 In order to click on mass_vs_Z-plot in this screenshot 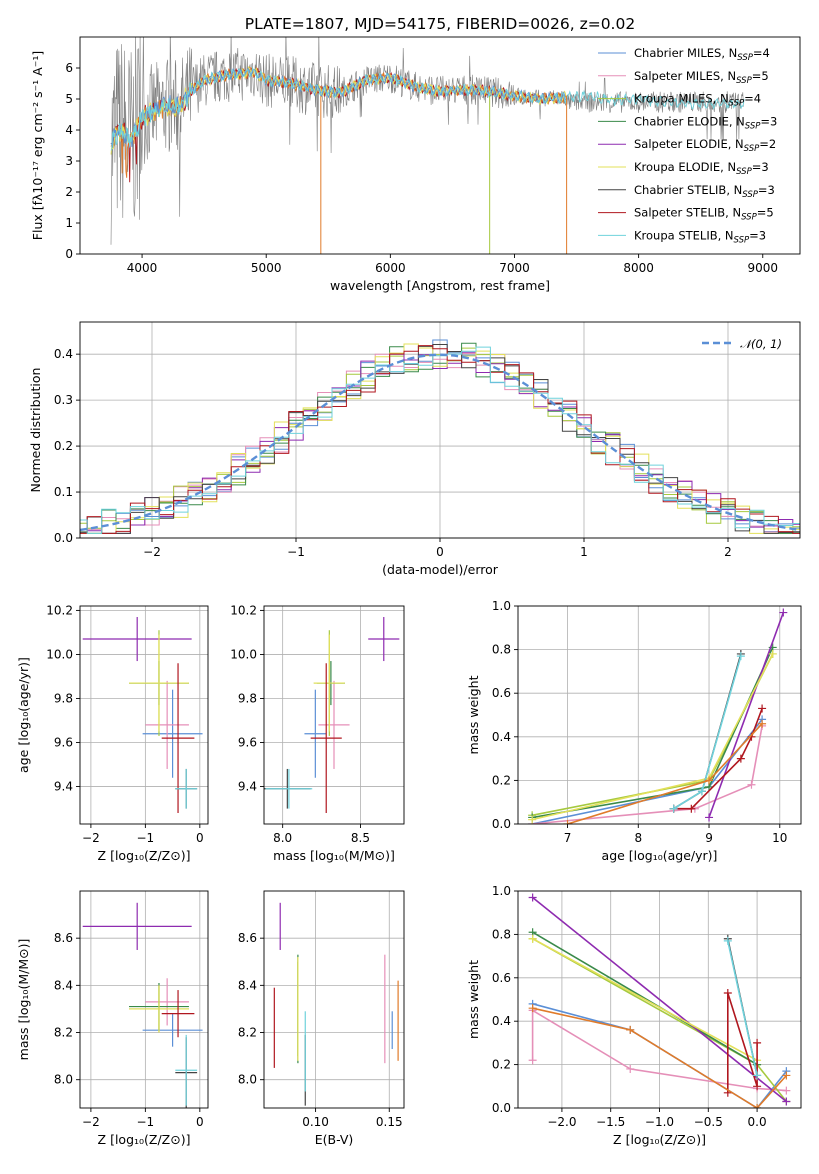, I will do `click(142, 1005)`.